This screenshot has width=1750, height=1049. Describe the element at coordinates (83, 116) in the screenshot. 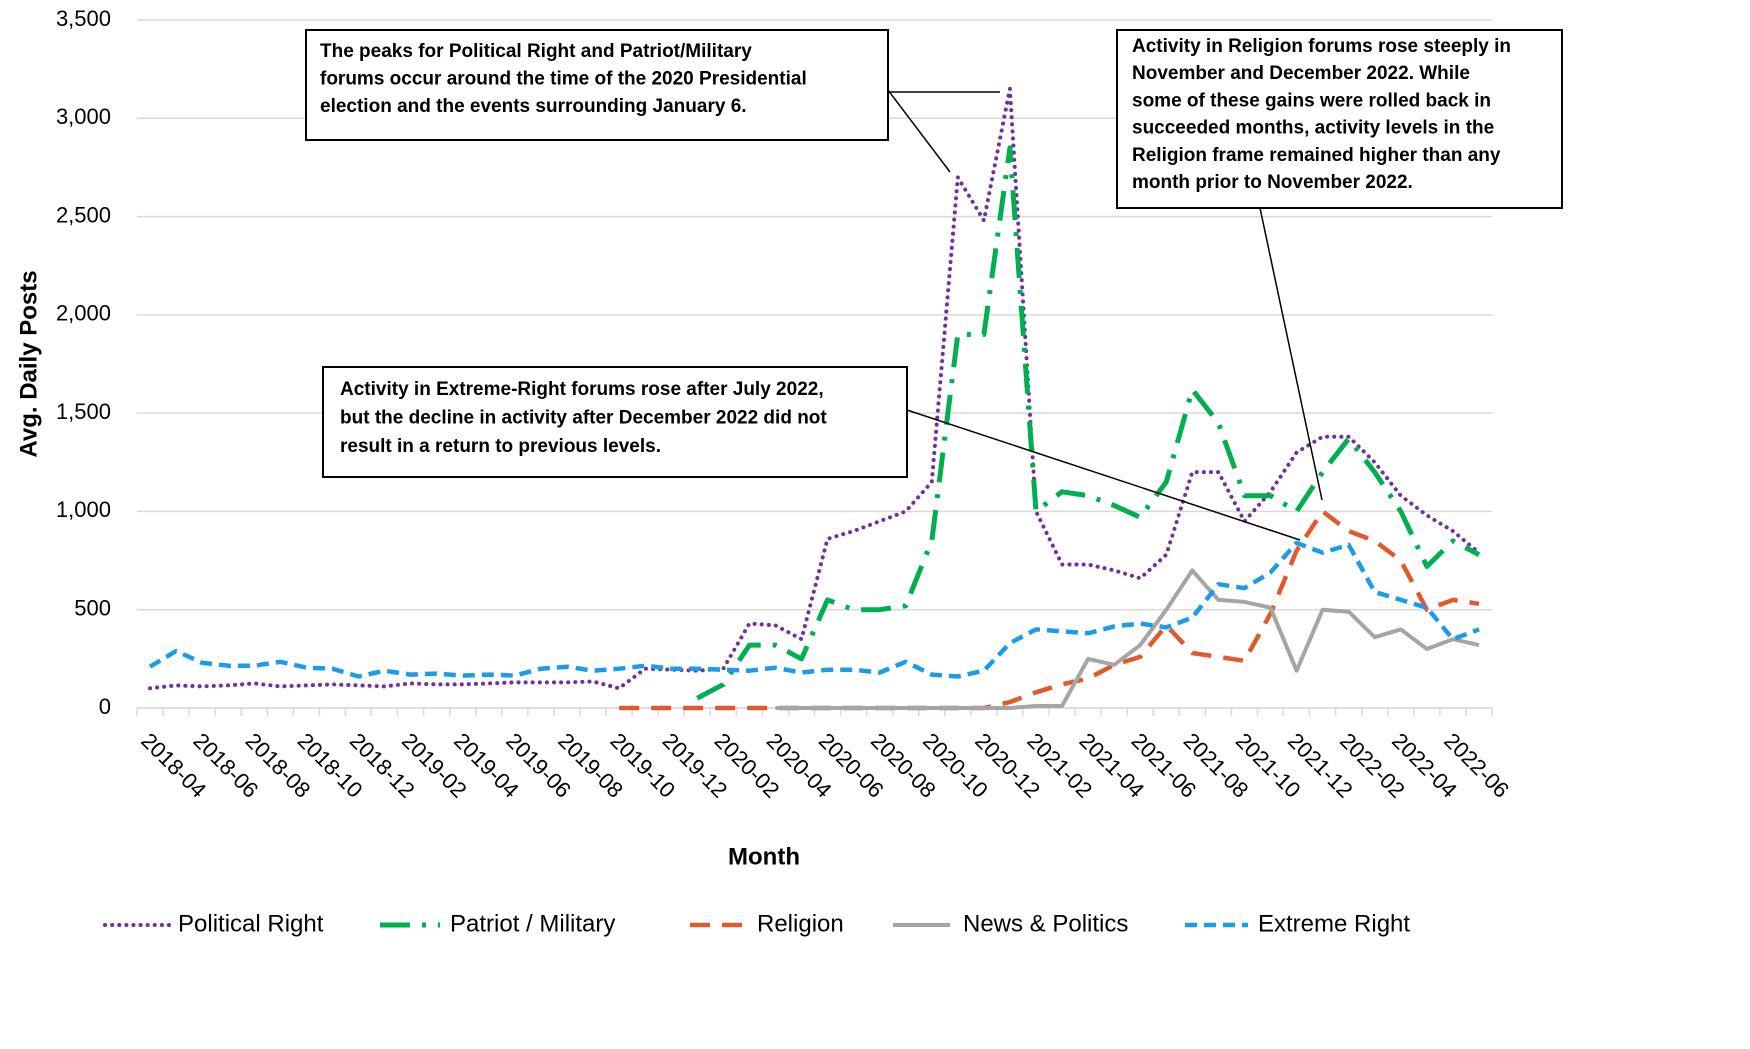

I see `y-tick-label: 3,000` at that location.